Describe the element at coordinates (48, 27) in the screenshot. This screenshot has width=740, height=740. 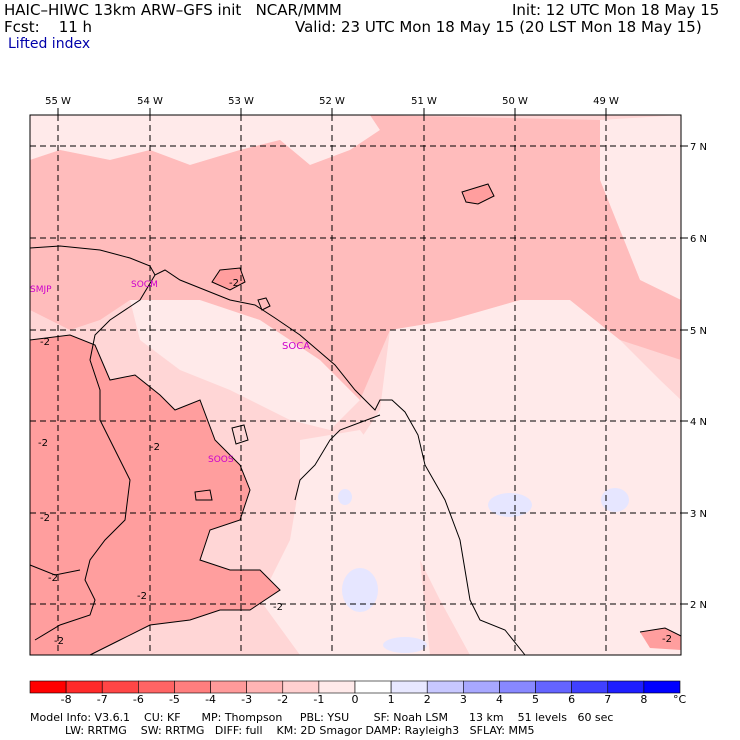
I see `forecast-hour: Fcst: 11 h` at that location.